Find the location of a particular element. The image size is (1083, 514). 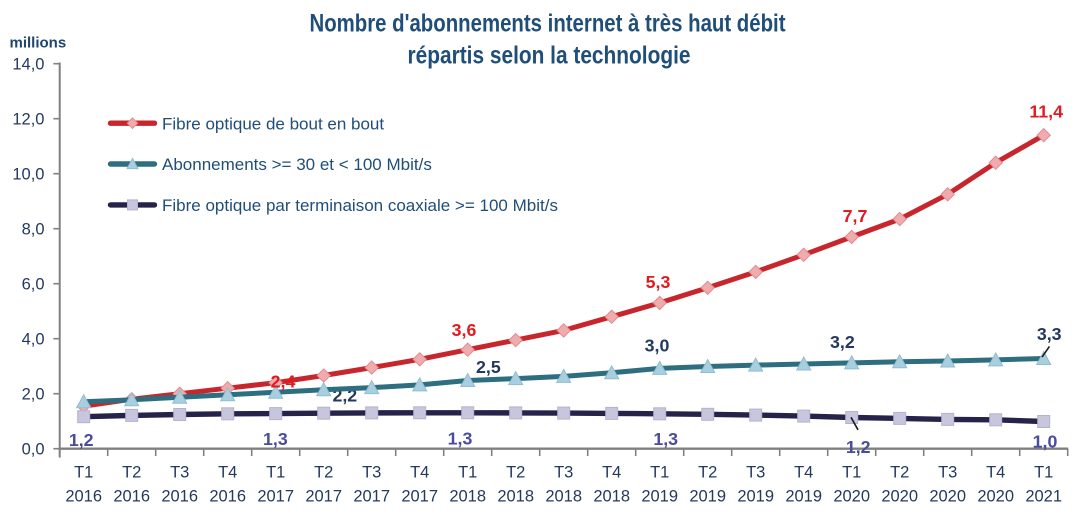

svg-text: 7,7 is located at coordinates (855, 216).